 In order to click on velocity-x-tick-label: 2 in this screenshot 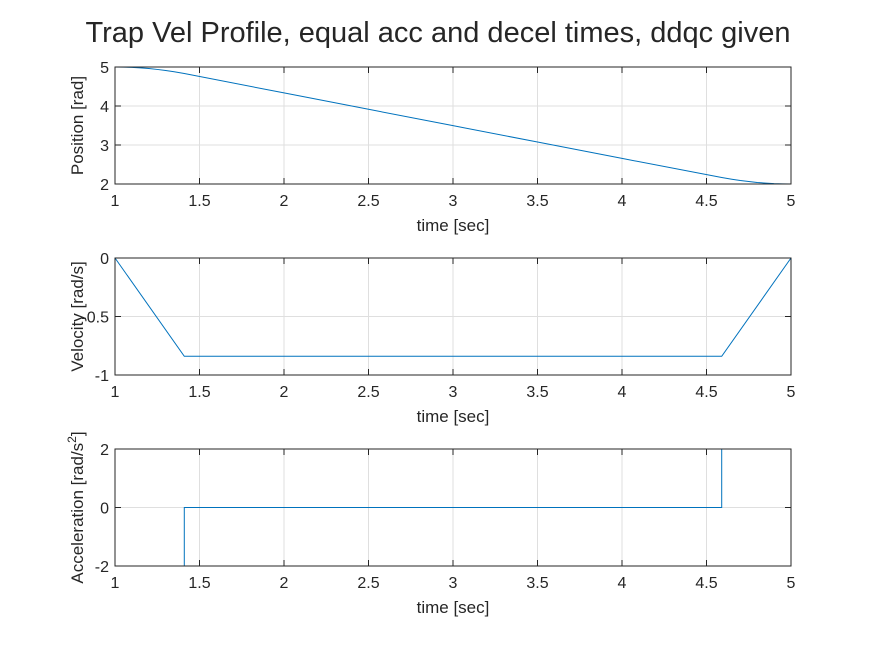, I will do `click(284, 392)`.